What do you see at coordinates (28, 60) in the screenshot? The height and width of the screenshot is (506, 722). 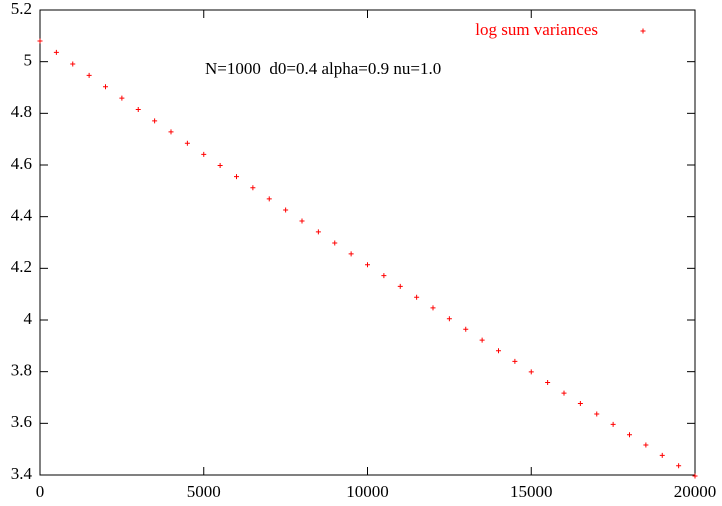 I see `y-tick-label: 5` at bounding box center [28, 60].